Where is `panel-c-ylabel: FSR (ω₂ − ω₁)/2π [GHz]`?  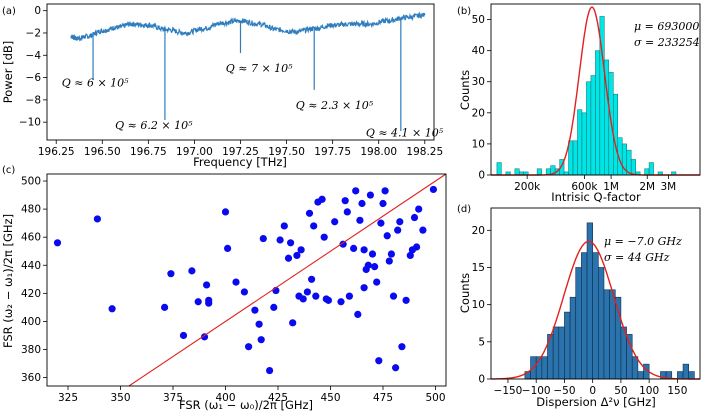 panel-c-ylabel: FSR (ω₂ − ω₁)/2π [GHz] is located at coordinates (8, 281).